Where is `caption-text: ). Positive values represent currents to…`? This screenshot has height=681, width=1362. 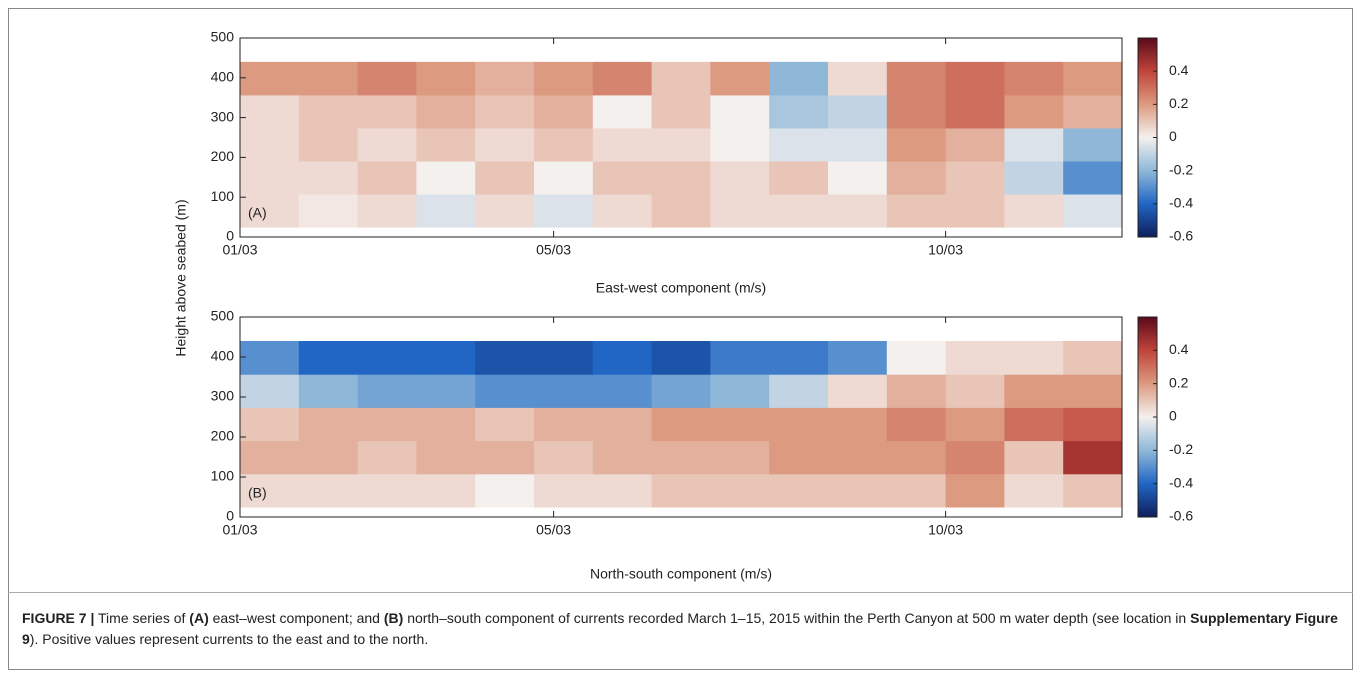
caption-text: ). Positive values represent currents to… is located at coordinates (229, 639).